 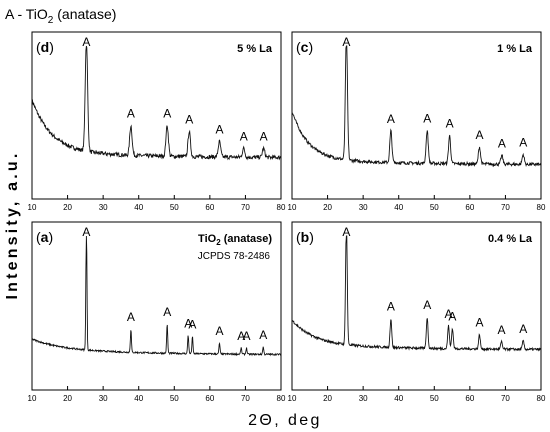 I want to click on jcpds-reference: JCPDS 78-2486, so click(x=234, y=256).